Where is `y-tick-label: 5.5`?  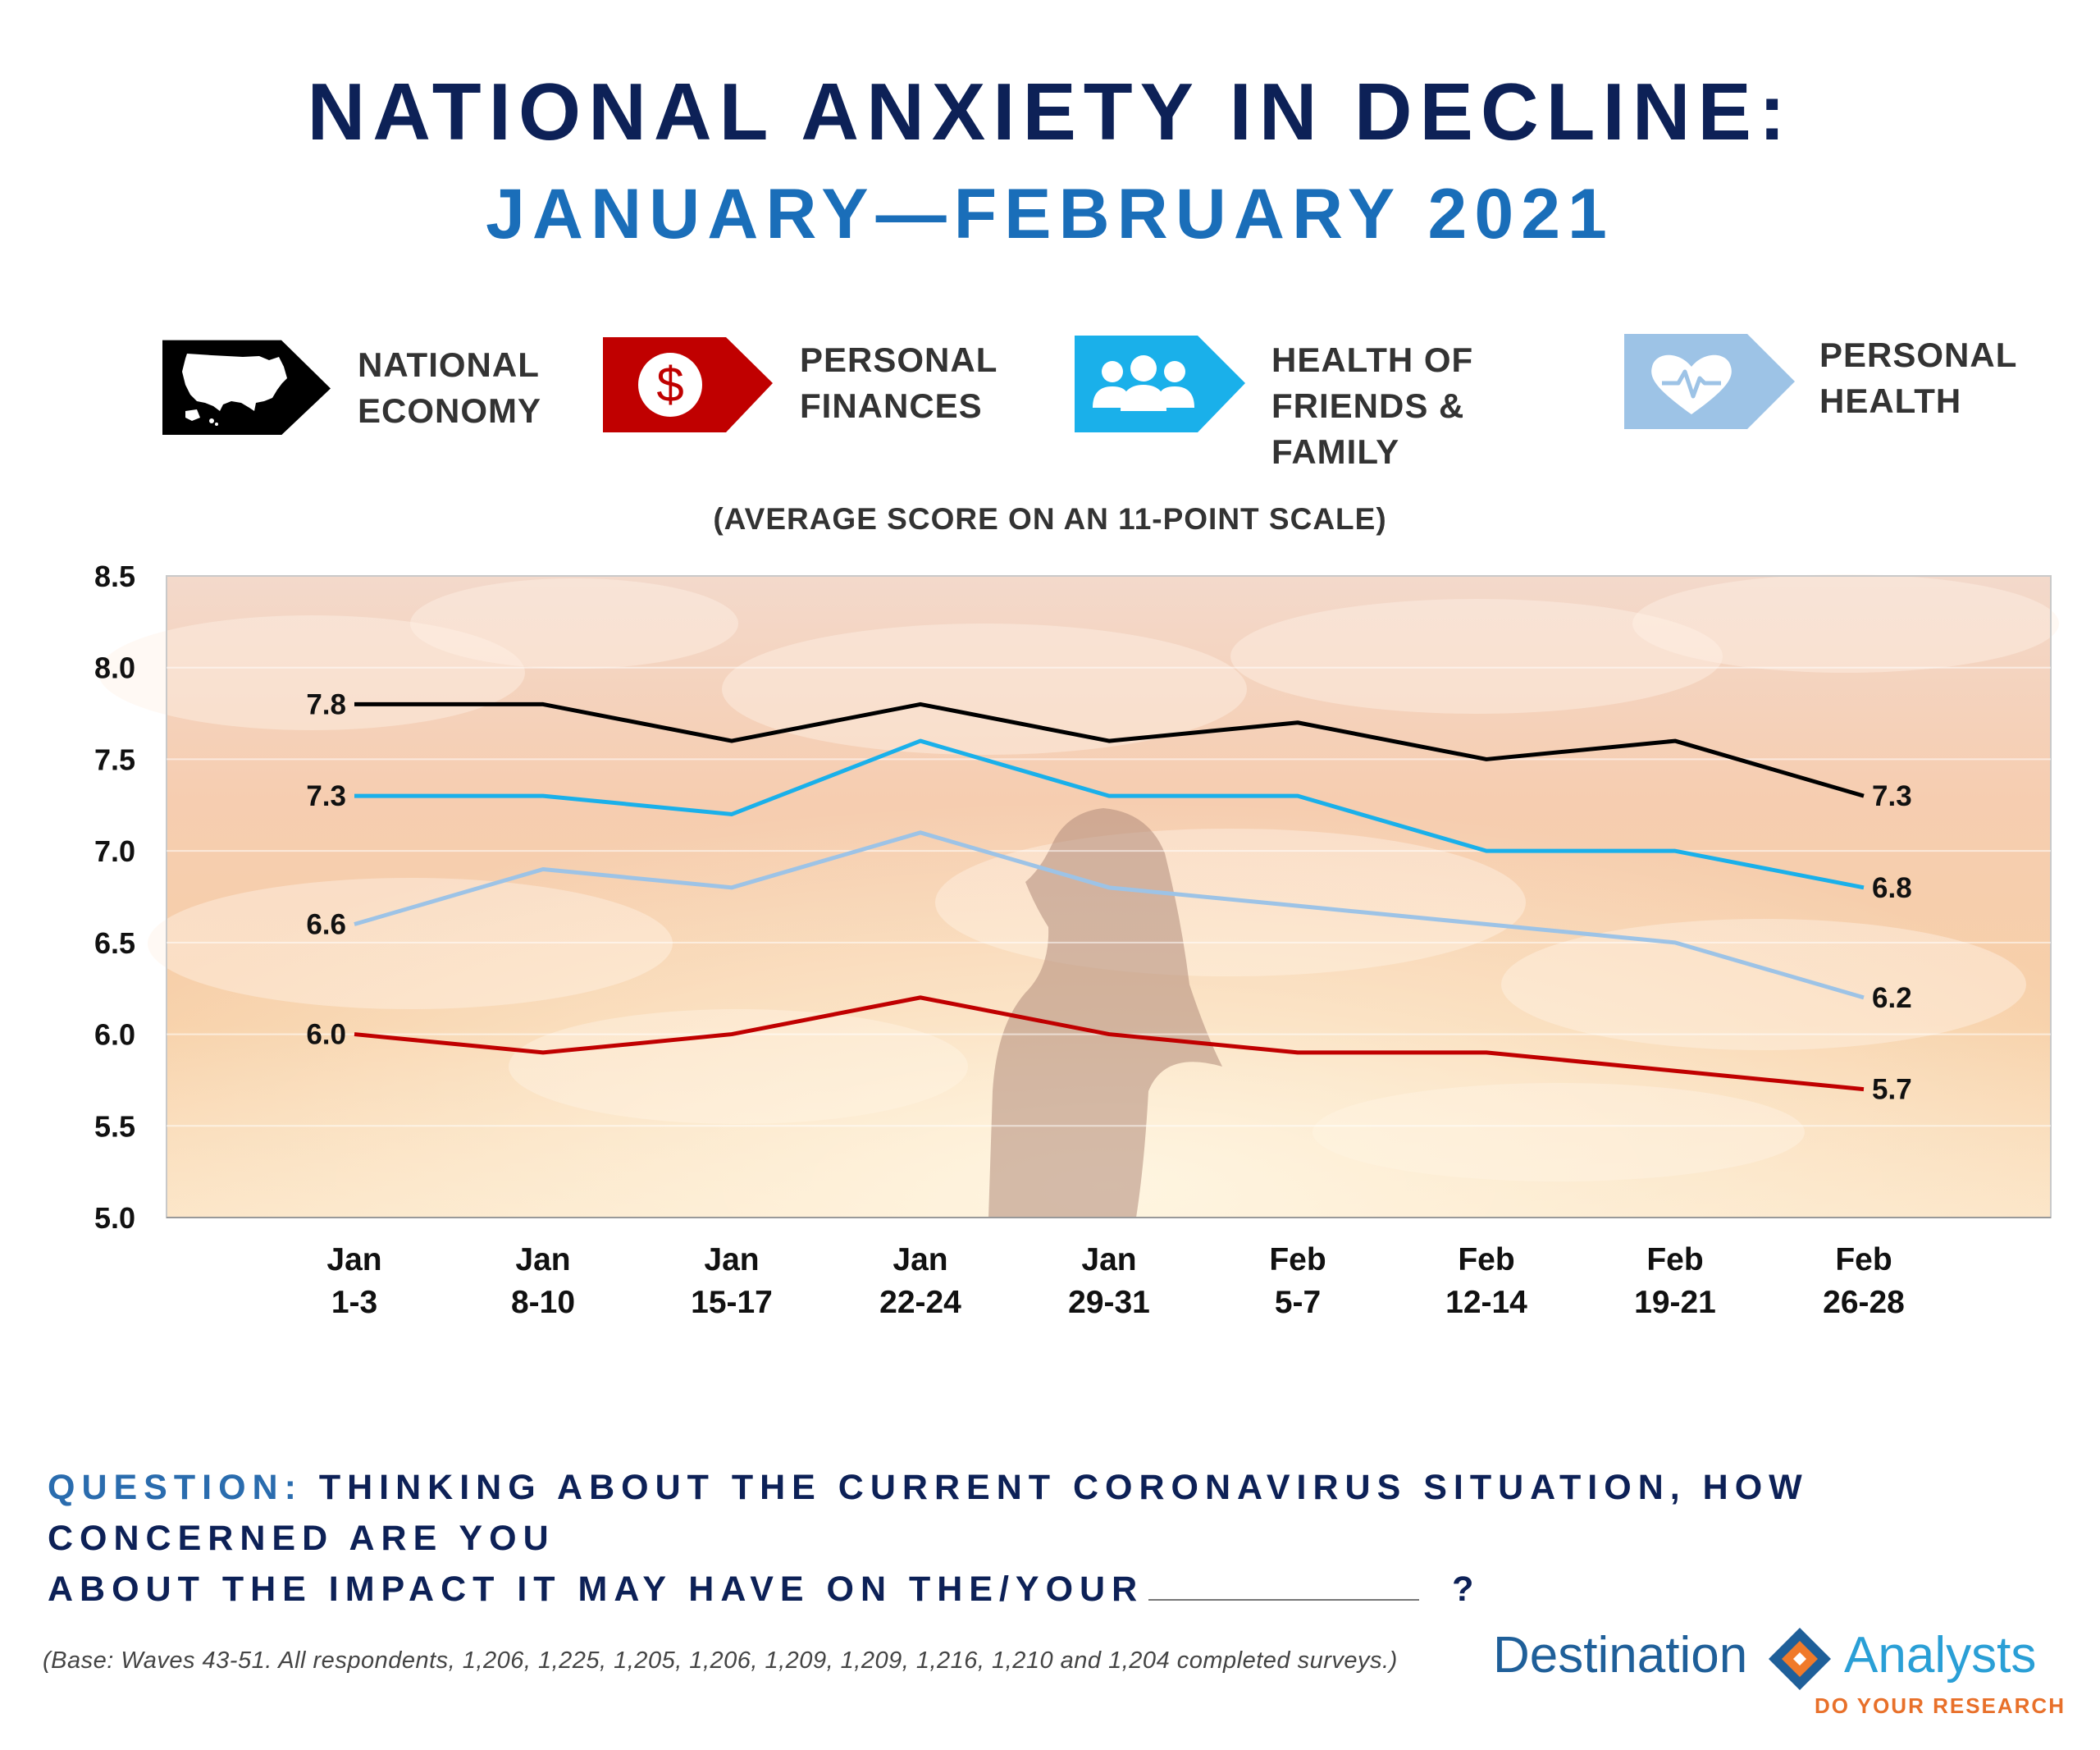 y-tick-label: 5.5 is located at coordinates (115, 1126).